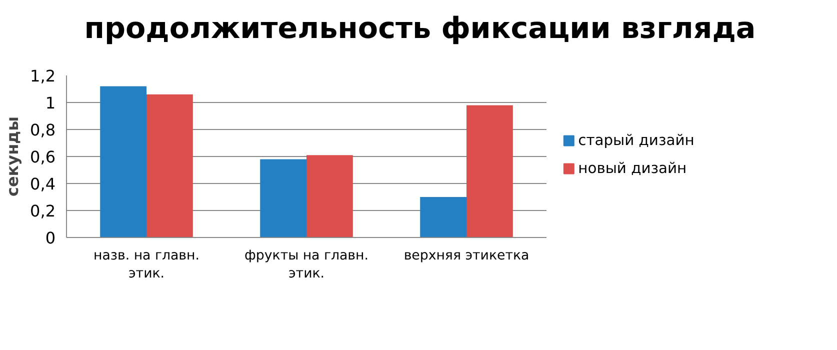 The width and height of the screenshot is (837, 350). What do you see at coordinates (43, 76) in the screenshot?
I see `y-tick-label: 1,2` at bounding box center [43, 76].